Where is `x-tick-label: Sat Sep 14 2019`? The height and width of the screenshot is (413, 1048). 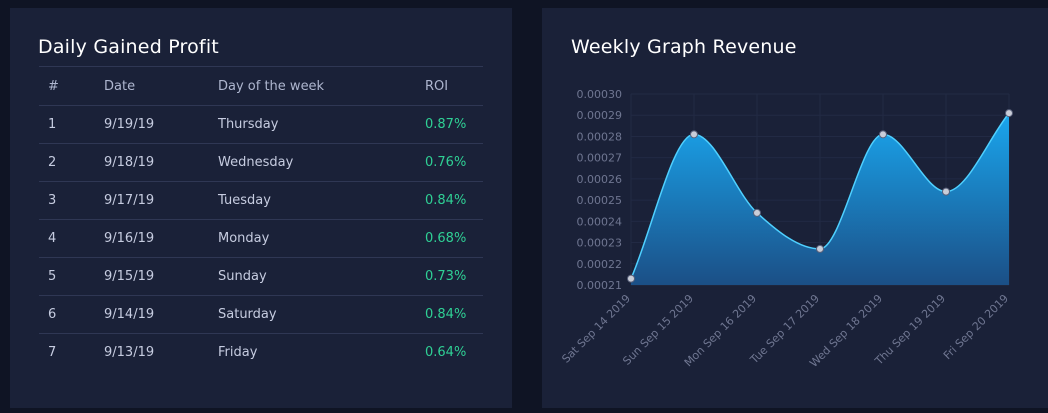
x-tick-label: Sat Sep 14 2019 is located at coordinates (596, 329).